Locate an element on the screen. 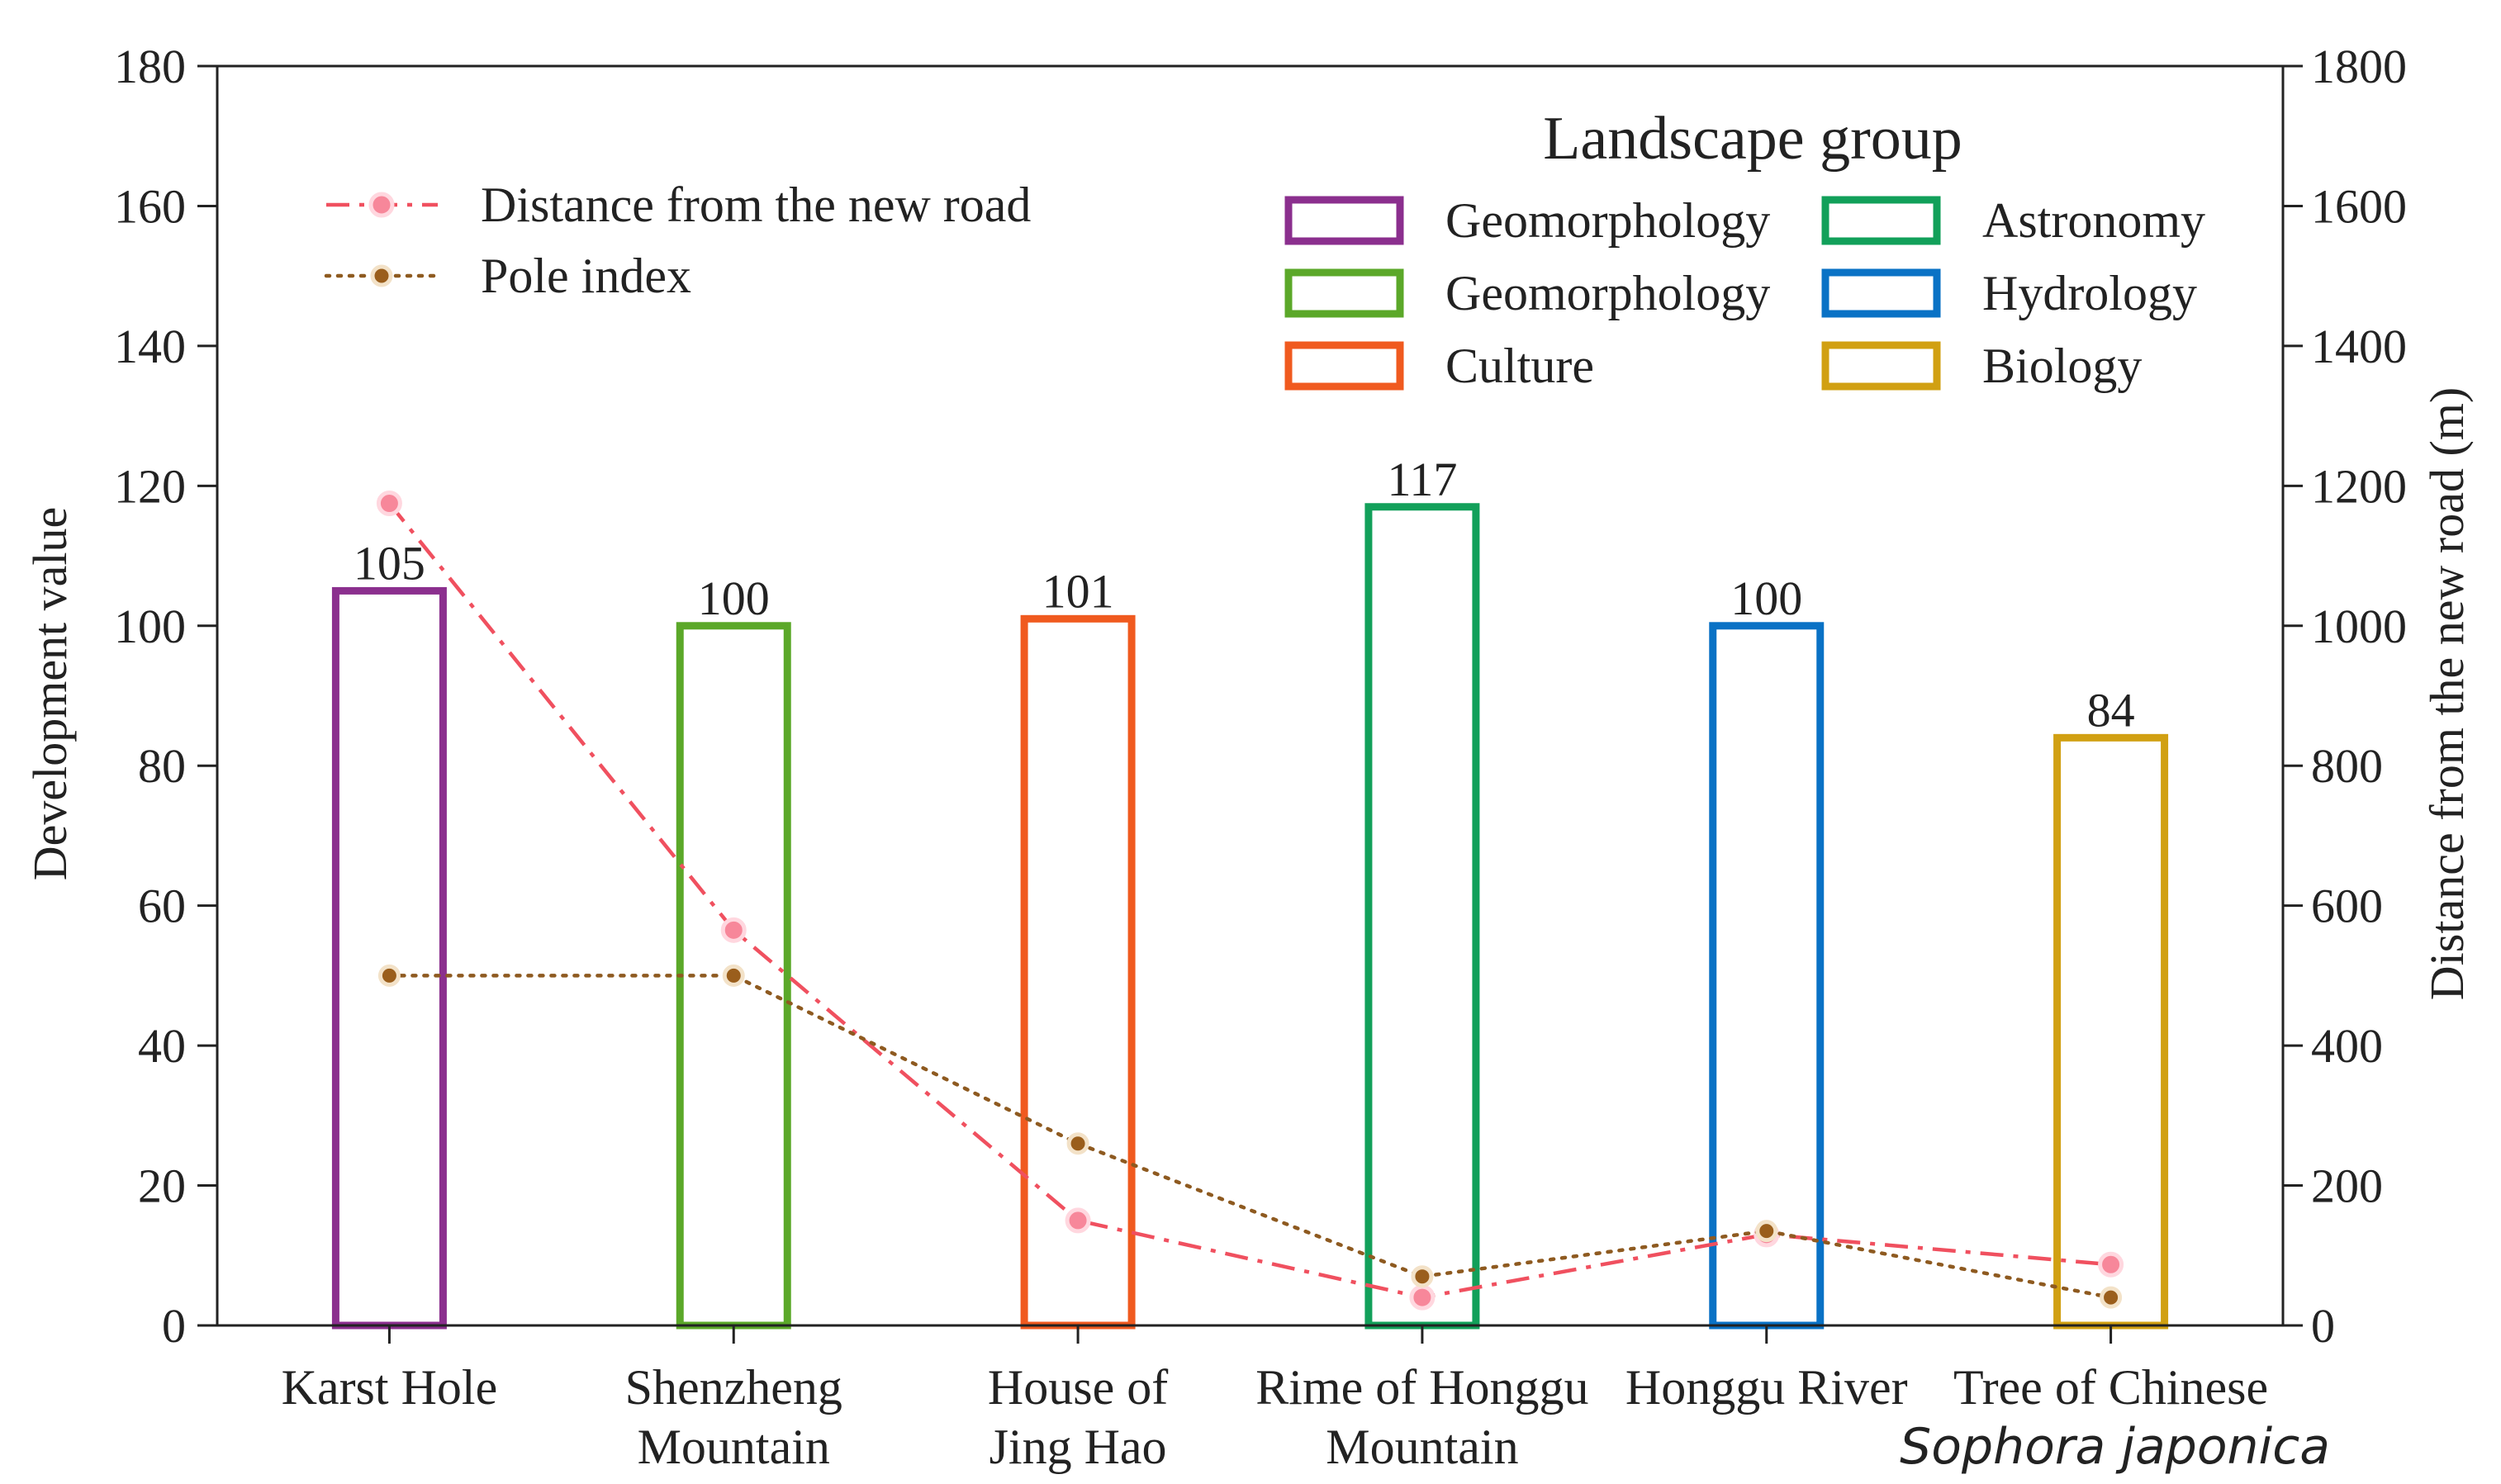 The image size is (2501, 1484). y2-tick-label-1: 200 is located at coordinates (2347, 1186).